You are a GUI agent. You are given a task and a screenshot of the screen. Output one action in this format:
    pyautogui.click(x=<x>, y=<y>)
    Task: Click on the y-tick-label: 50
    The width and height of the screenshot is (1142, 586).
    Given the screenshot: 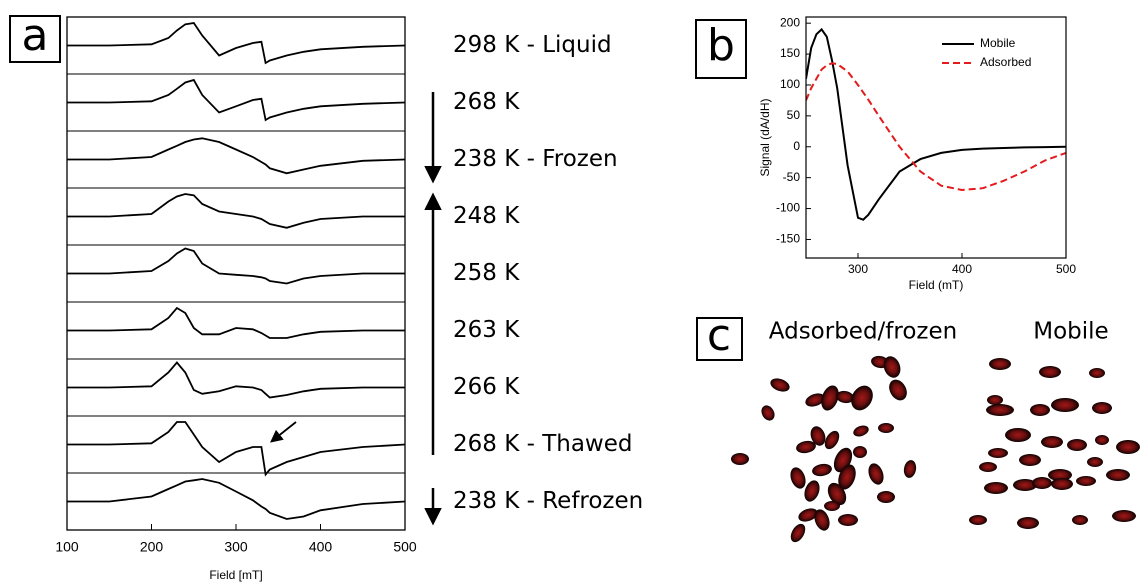 What is the action you would take?
    pyautogui.click(x=794, y=115)
    